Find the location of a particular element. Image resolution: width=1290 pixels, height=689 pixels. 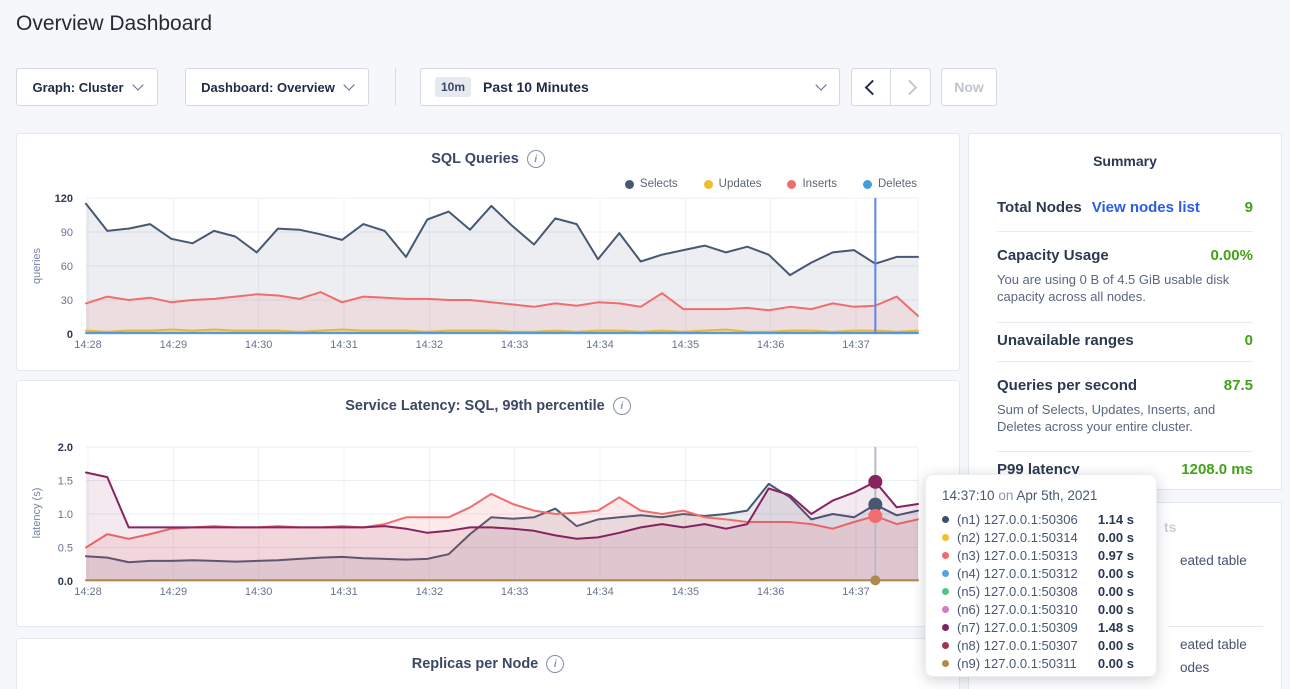

legend-item-updates: Updates is located at coordinates (732, 184).